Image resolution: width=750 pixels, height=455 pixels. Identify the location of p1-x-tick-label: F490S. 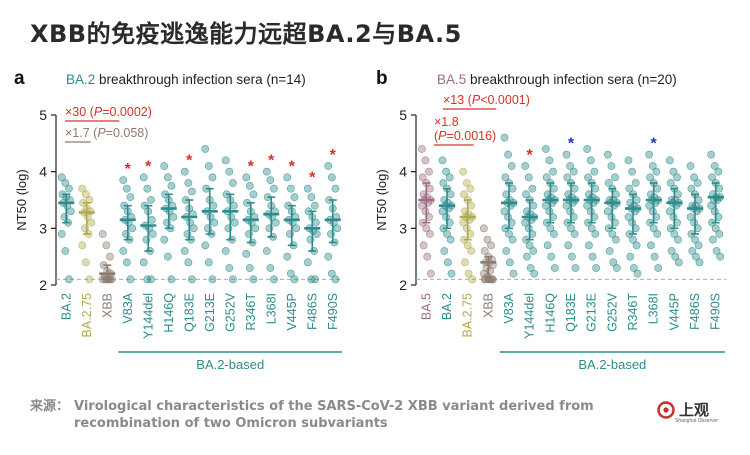
(333, 311).